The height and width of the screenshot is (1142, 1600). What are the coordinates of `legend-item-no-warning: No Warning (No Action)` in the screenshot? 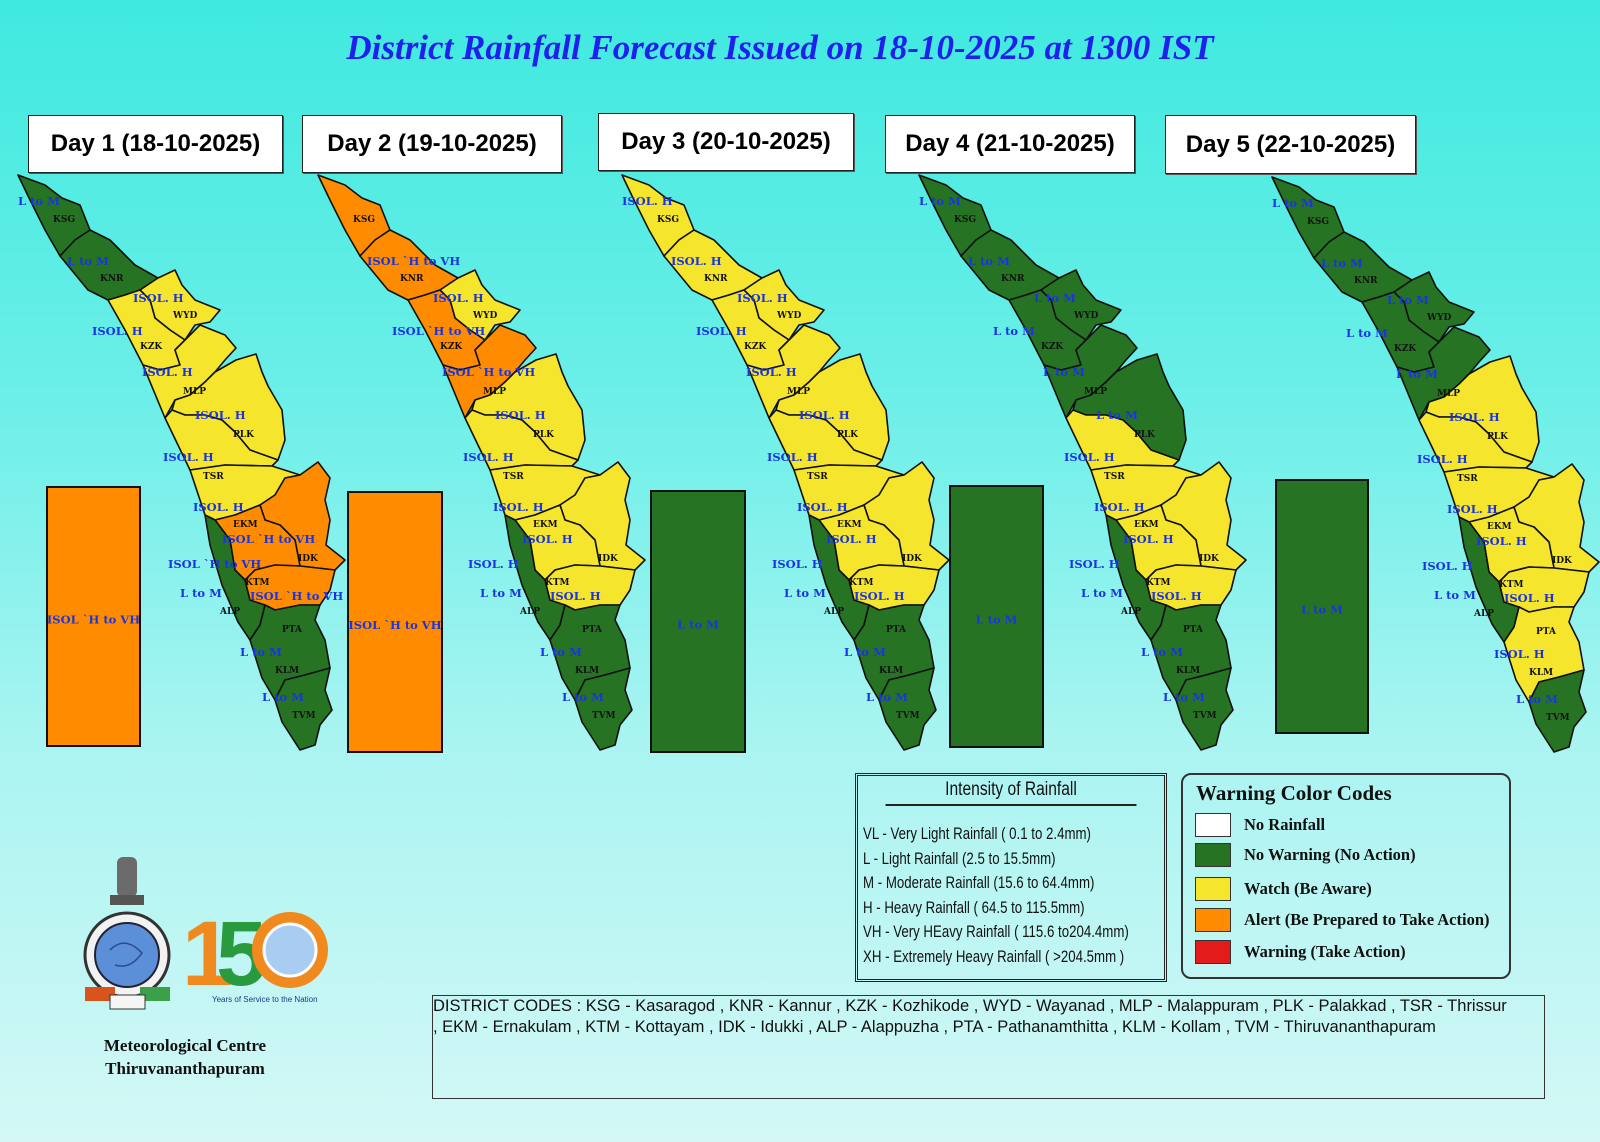 It's located at (1305, 855).